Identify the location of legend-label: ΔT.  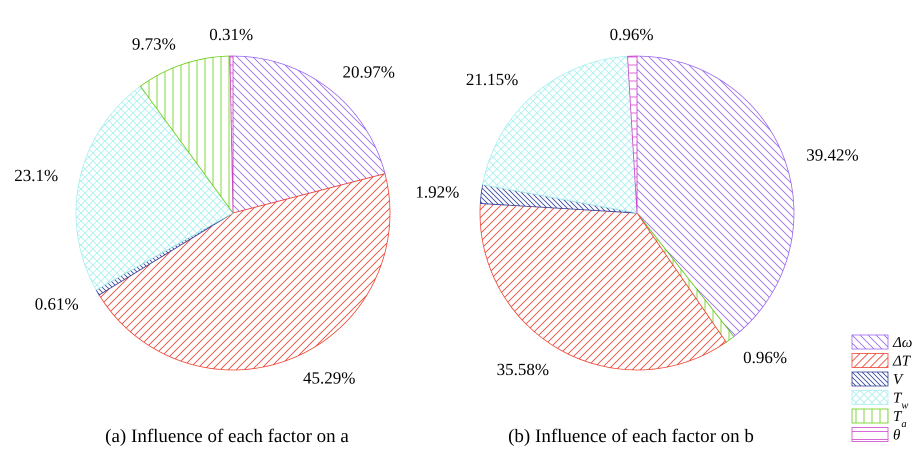
(902, 362).